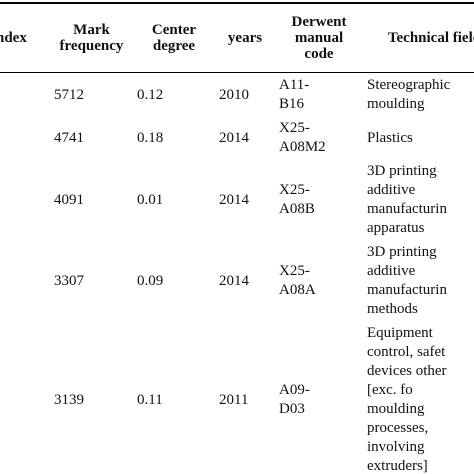  I want to click on code-line: A08M2, so click(302, 147).